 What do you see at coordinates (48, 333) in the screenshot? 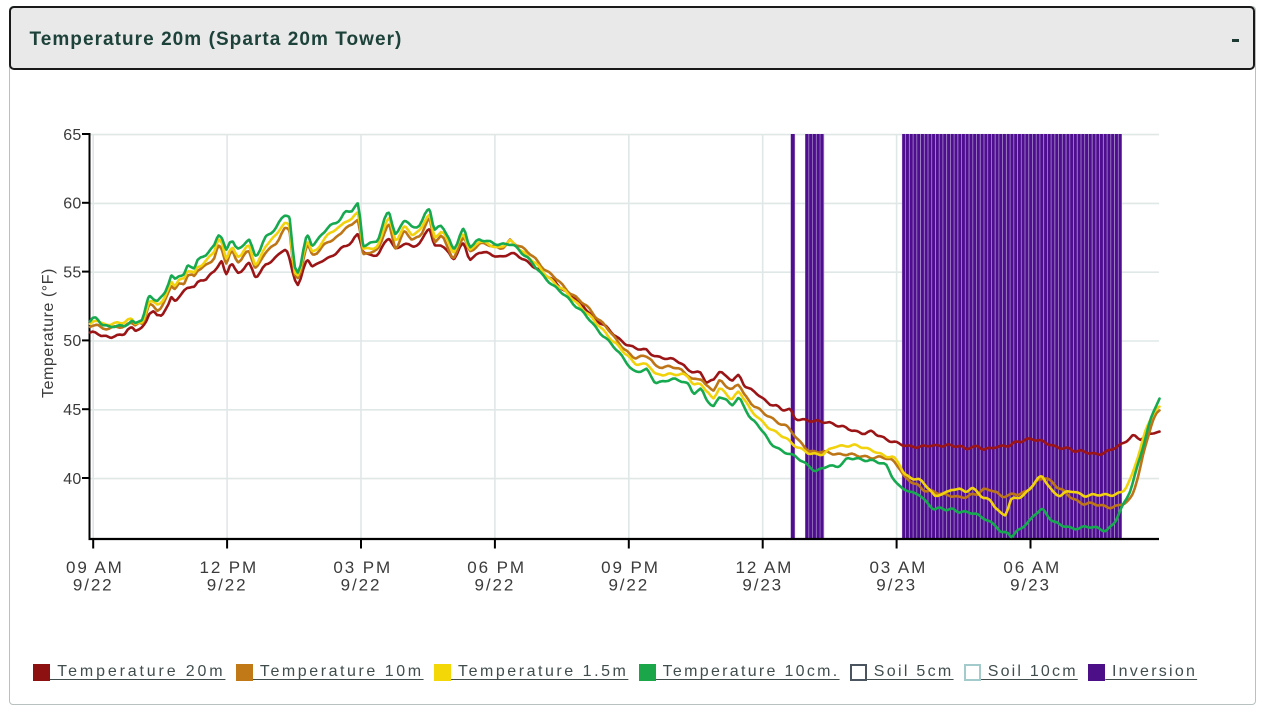
I see `svg-text: Temperature (°F)` at bounding box center [48, 333].